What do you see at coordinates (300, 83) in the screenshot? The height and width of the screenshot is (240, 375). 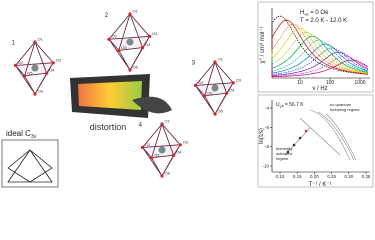 I see `ac-x-tick-label: 10` at bounding box center [300, 83].